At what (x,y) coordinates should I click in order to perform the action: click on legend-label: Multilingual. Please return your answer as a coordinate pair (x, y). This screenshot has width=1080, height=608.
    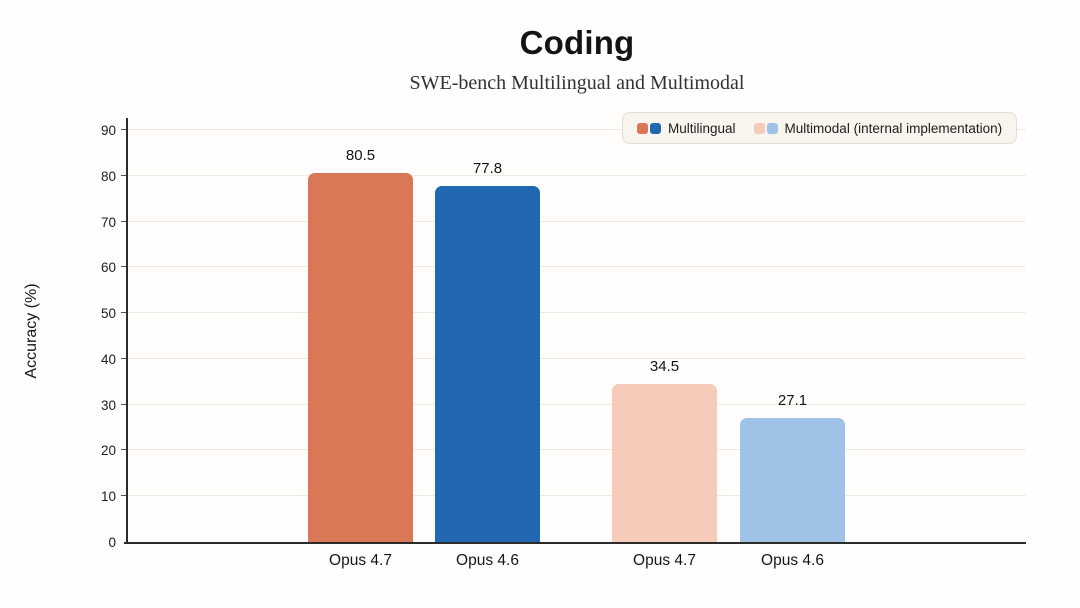
    Looking at the image, I should click on (702, 128).